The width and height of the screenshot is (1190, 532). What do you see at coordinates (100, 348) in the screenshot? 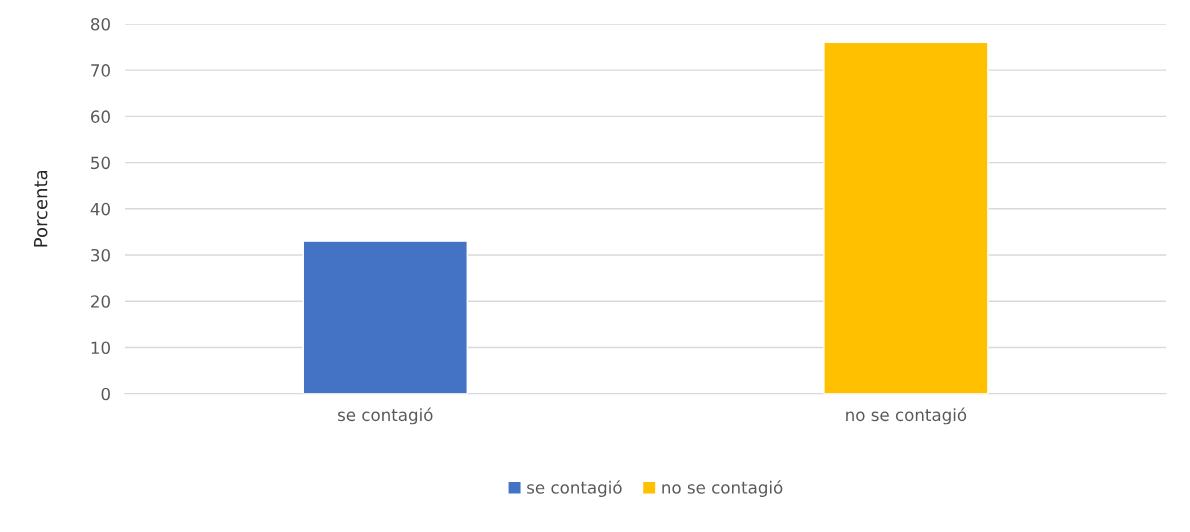
I see `y-tick-label: 10` at bounding box center [100, 348].